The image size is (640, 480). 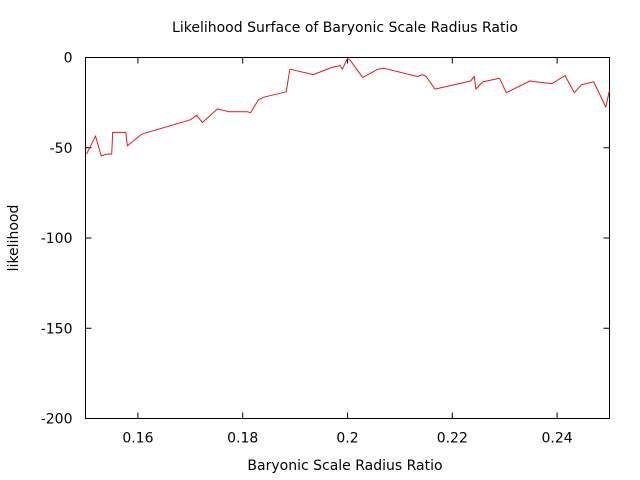 I want to click on x-tick-label: 0.24, so click(x=557, y=439).